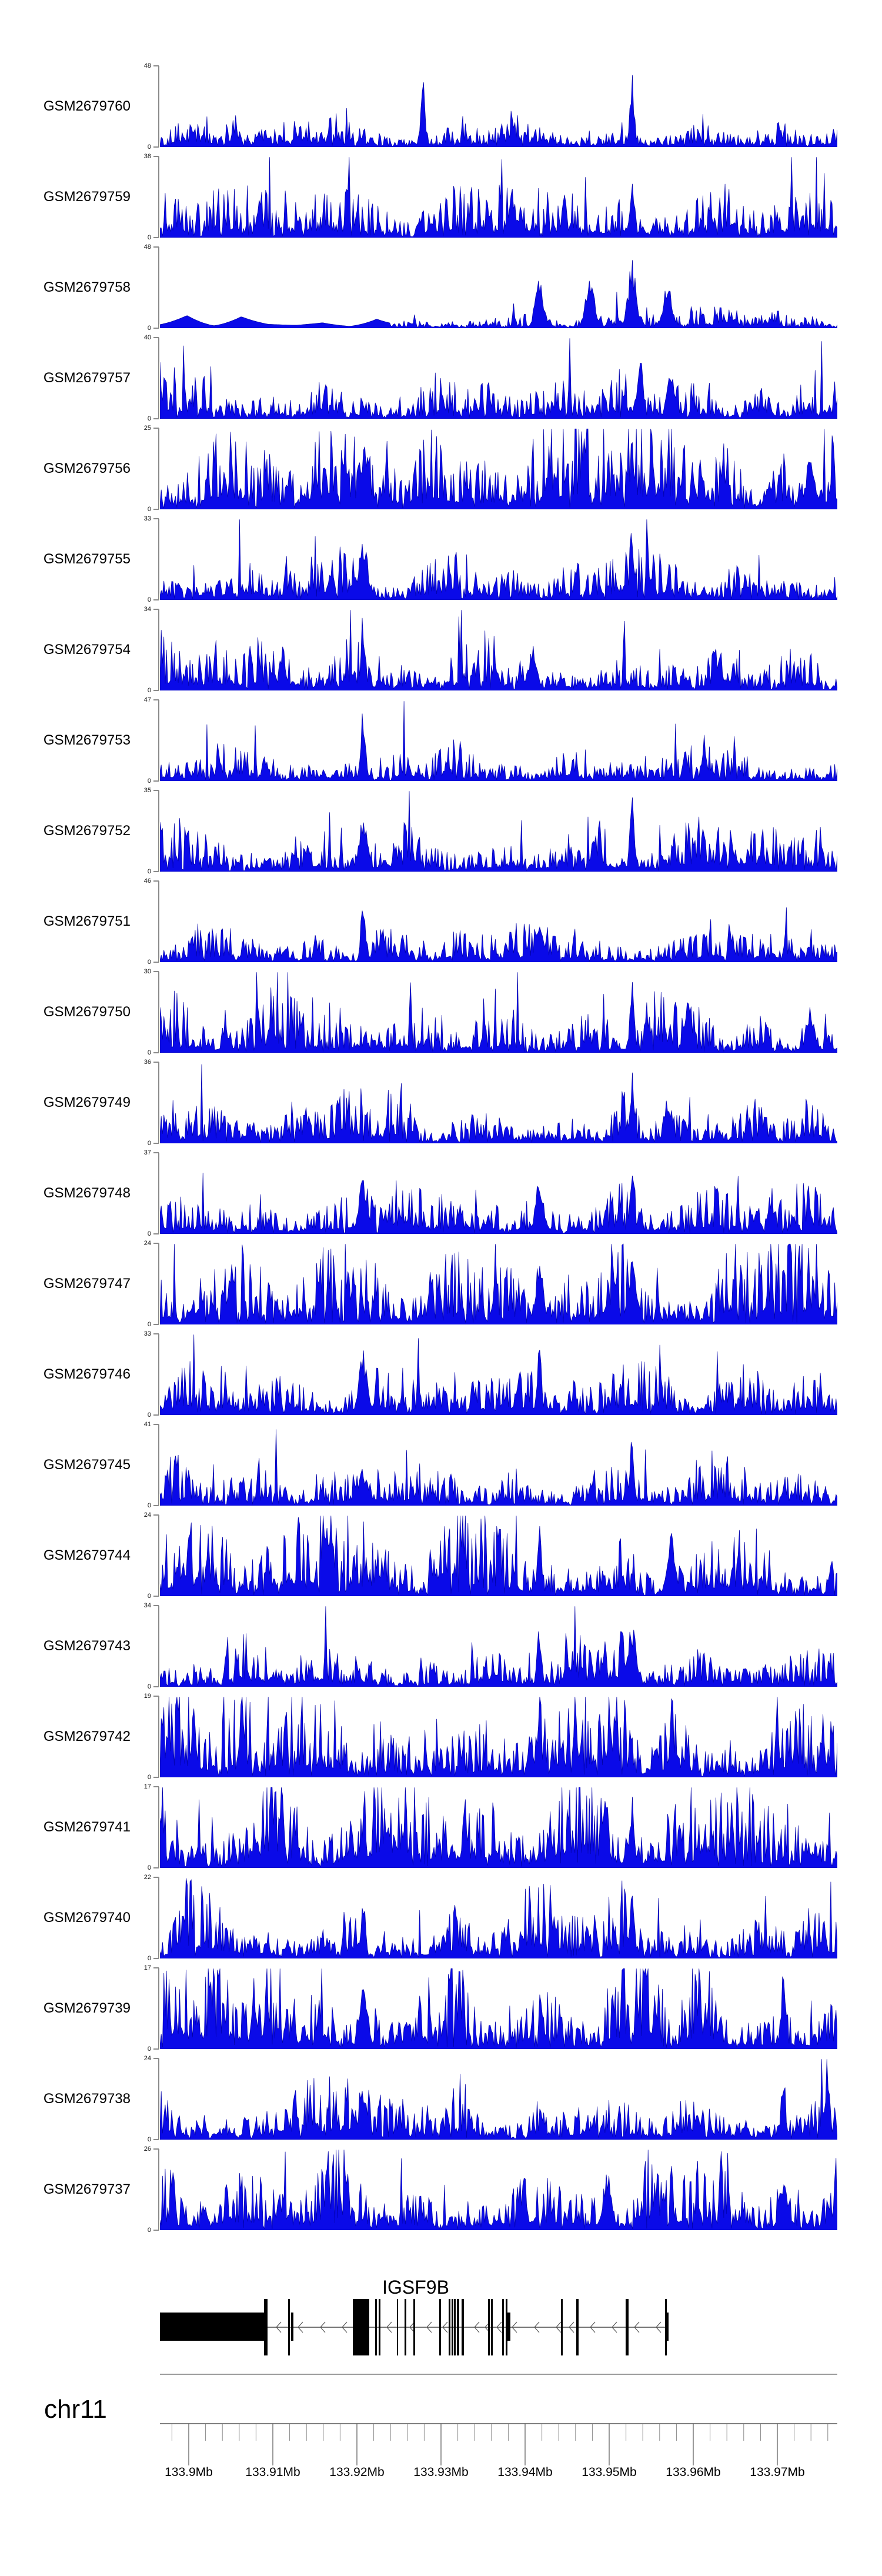 This screenshot has width=882, height=2576. Describe the element at coordinates (441, 921) in the screenshot. I see `coverage-track-row: GSM2679751 46 0` at that location.